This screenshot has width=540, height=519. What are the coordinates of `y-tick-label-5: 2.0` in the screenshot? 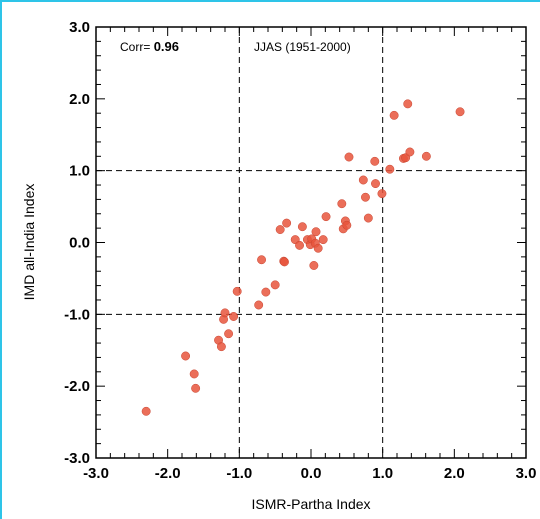 It's located at (79, 99).